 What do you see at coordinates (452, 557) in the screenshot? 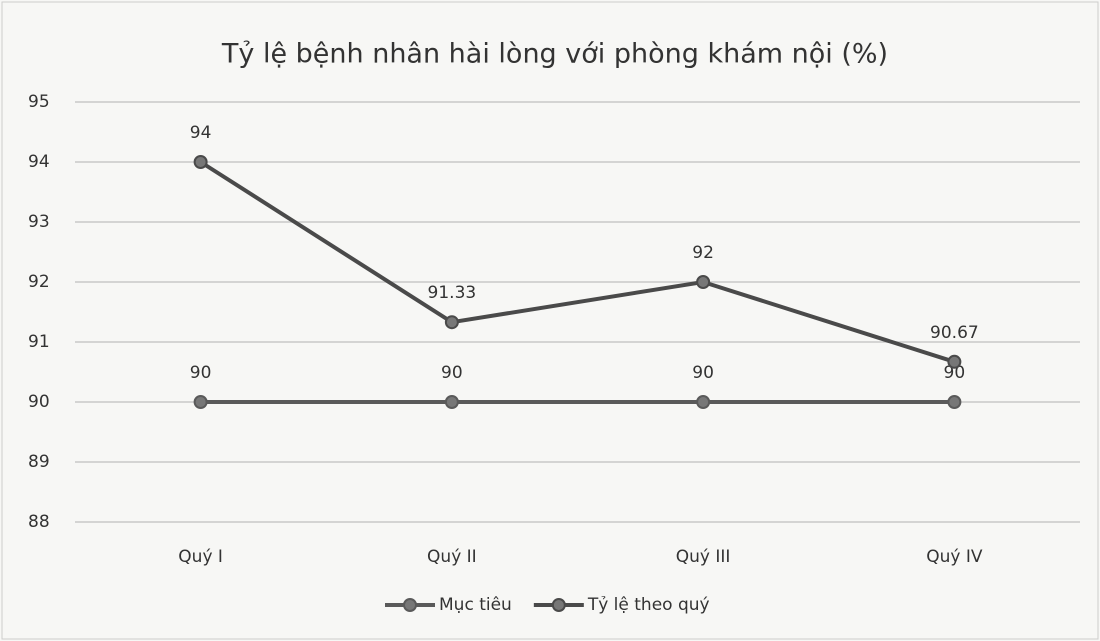
I see `x-tick-label: Quý II` at bounding box center [452, 557].